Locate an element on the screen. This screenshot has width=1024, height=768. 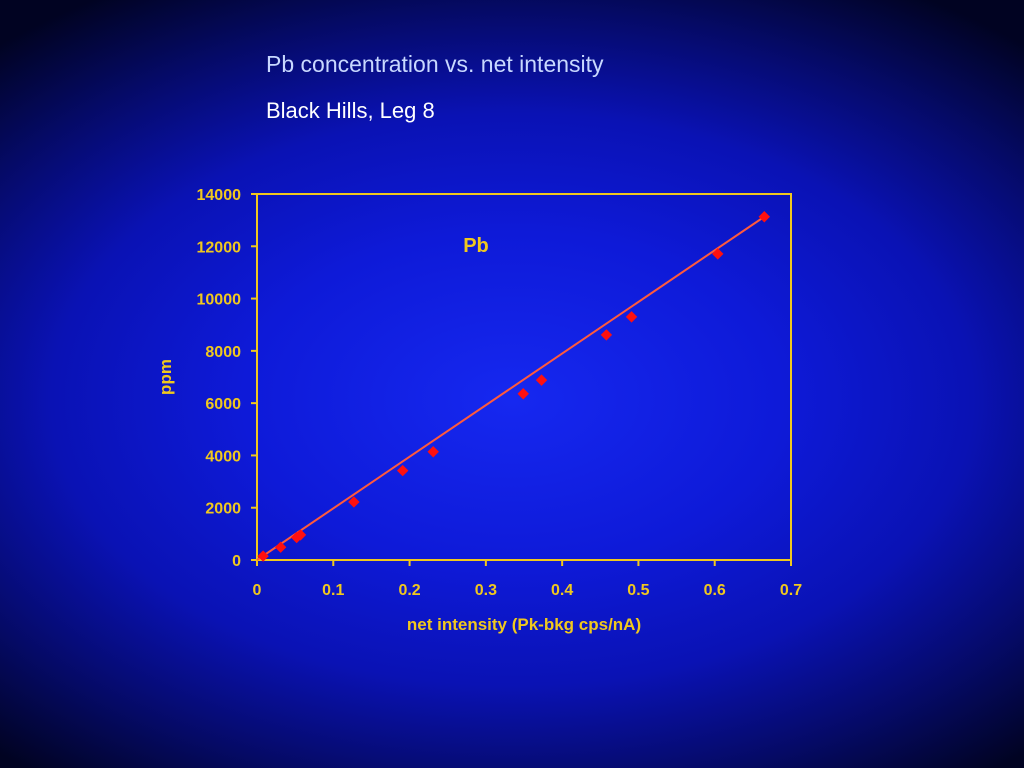
x-axis: 0 0.1 0.2 0.3 0.4 0.5 0.6 0.7 is located at coordinates (527, 579).